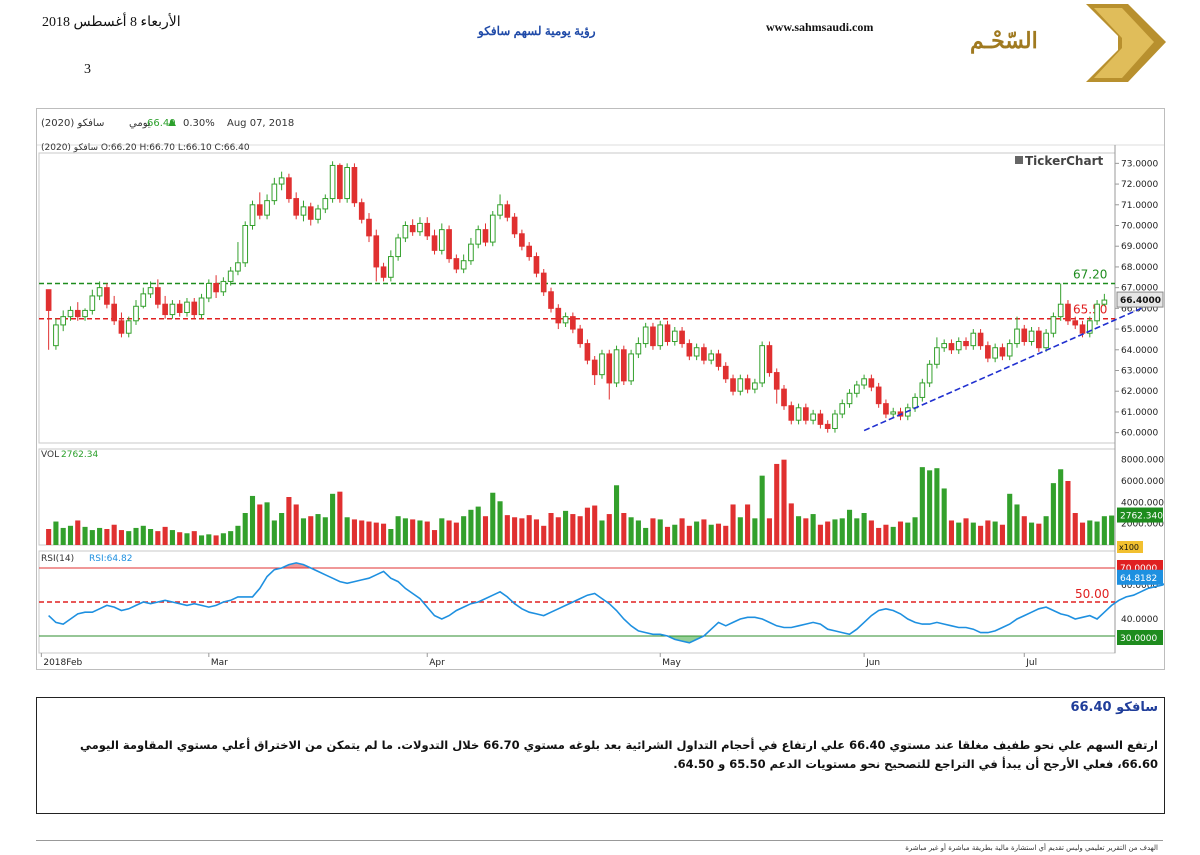 The height and width of the screenshot is (855, 1200). I want to click on volume-tick-label: 4000.000, so click(1142, 503).